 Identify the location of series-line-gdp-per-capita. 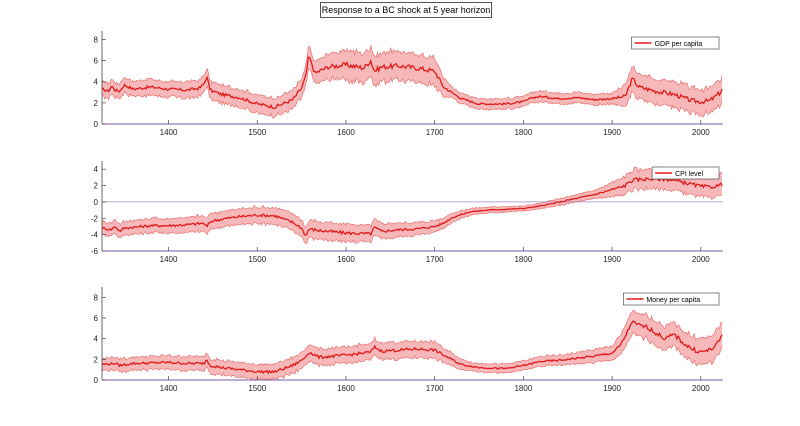
(412, 83).